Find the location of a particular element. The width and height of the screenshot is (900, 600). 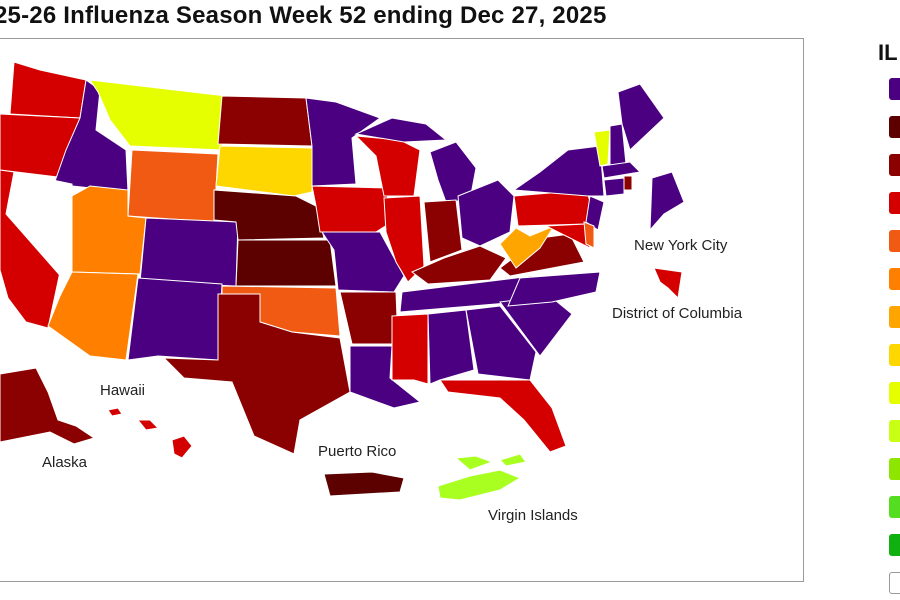

state-new-mexico is located at coordinates (175, 319).